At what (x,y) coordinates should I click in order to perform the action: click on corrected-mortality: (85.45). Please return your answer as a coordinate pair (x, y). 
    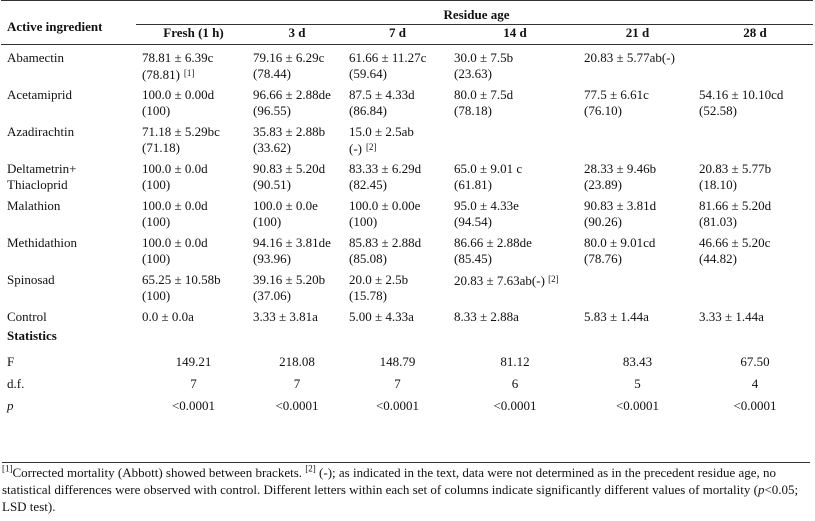
    Looking at the image, I should click on (473, 258).